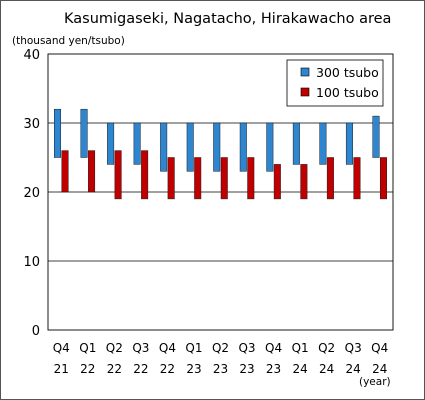 The image size is (425, 400). I want to click on legend-label-300-tsubo: 300 tsubo, so click(347, 72).